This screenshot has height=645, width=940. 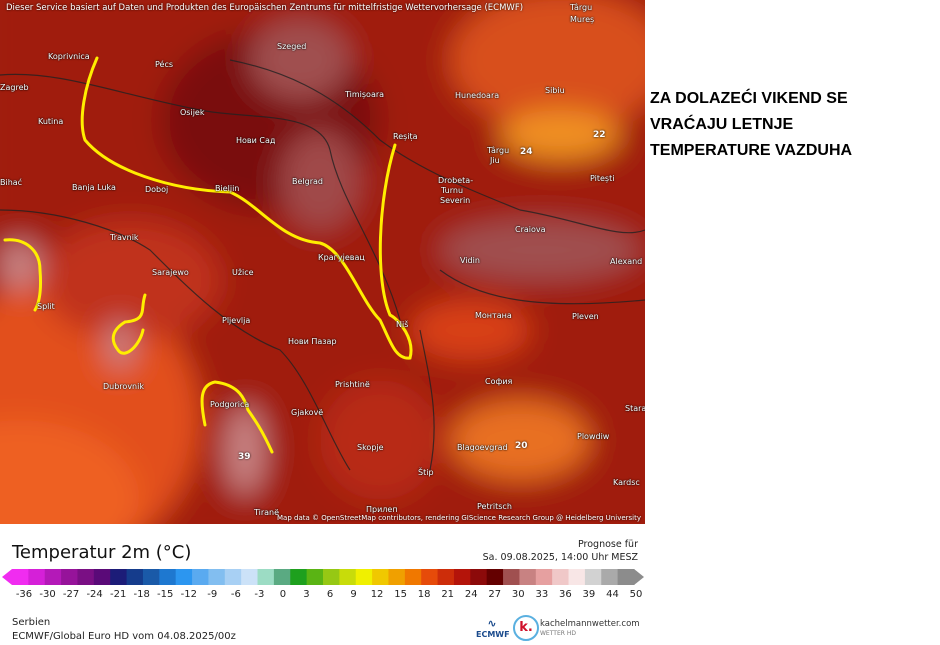 What do you see at coordinates (426, 472) in the screenshot?
I see `city-label: Štip` at bounding box center [426, 472].